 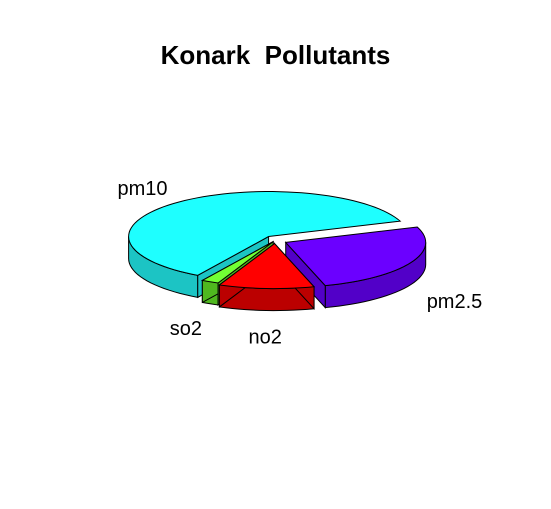 What do you see at coordinates (265, 338) in the screenshot?
I see `pie-label-no2: no2` at bounding box center [265, 338].